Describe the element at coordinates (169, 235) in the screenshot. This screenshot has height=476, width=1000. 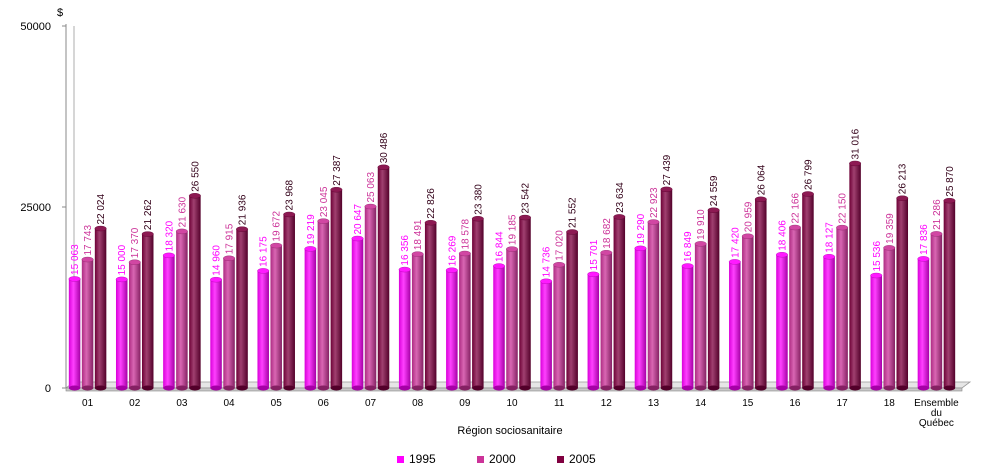
I see `data-label-1995-2: 18 320` at that location.